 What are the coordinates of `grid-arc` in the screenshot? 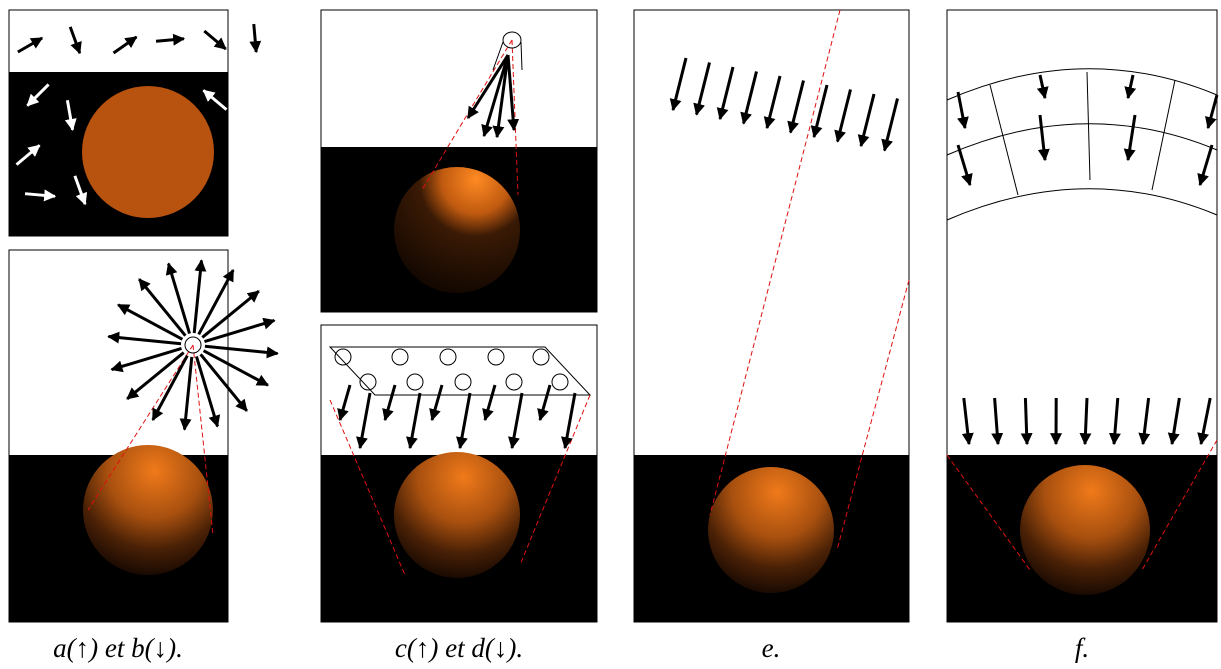 It's located at (1082, 144).